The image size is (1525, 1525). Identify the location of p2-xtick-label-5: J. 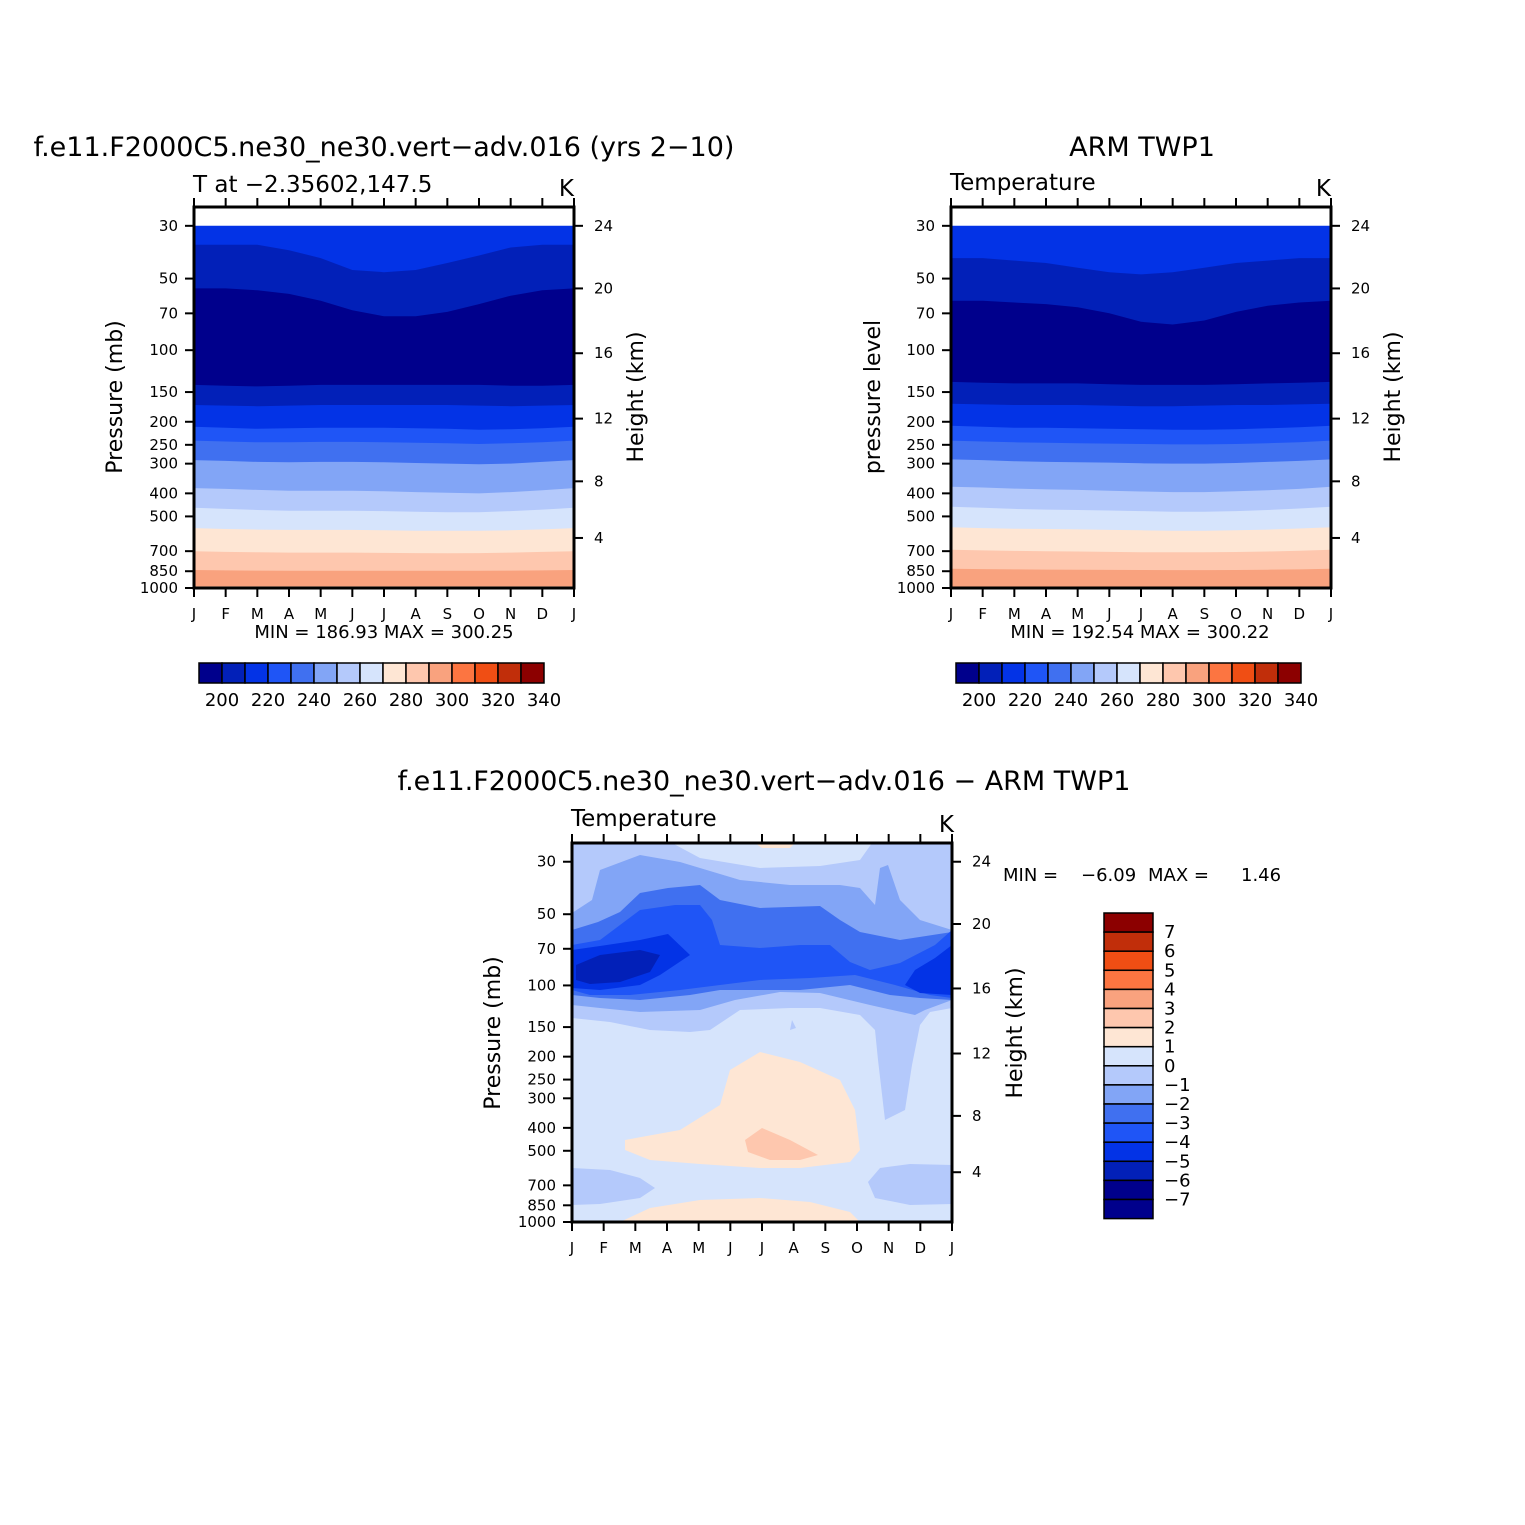
(1108, 614).